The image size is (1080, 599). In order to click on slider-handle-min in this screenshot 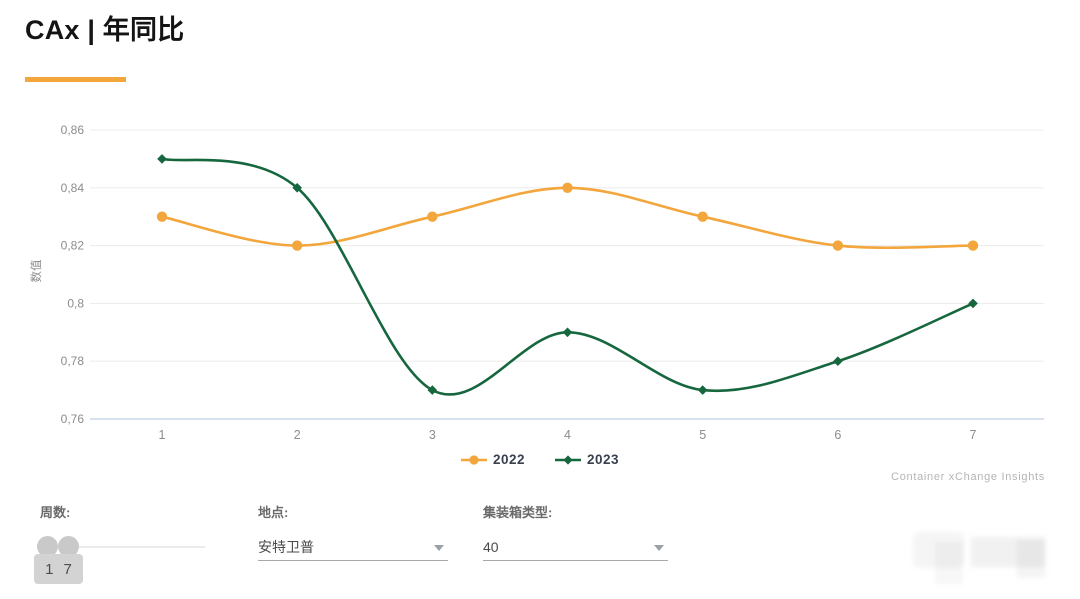, I will do `click(47, 546)`.